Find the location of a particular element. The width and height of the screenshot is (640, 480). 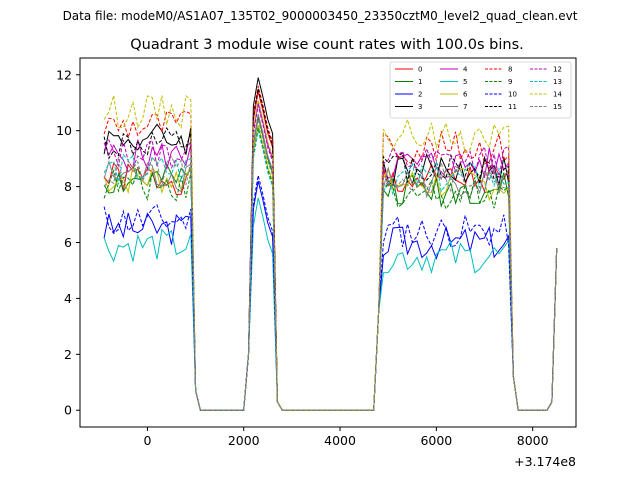

y-tick-label: 0 is located at coordinates (68, 410).